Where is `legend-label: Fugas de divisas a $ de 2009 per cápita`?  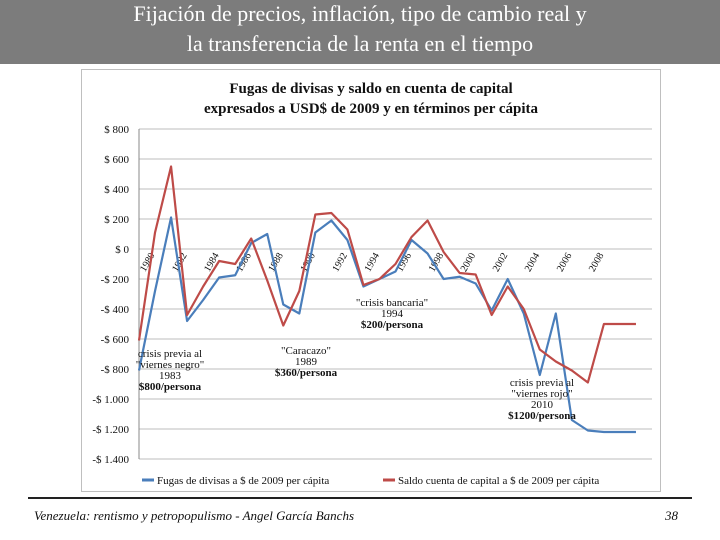
legend-label: Fugas de divisas a $ de 2009 per cápita is located at coordinates (243, 481).